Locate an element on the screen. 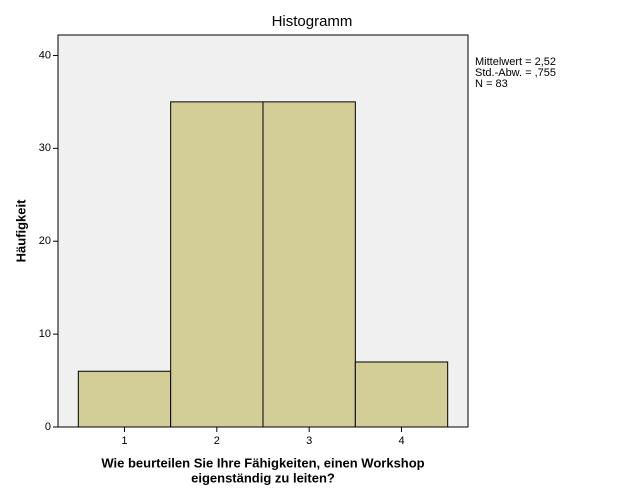 Image resolution: width=626 pixels, height=501 pixels. x-axis-label: eigenständig zu leiten? is located at coordinates (263, 477).